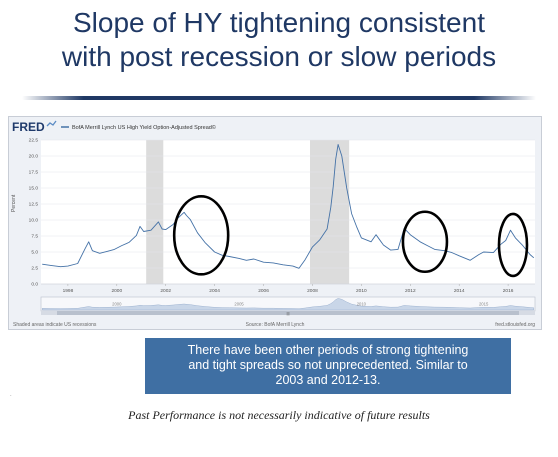 This screenshot has width=558, height=457. What do you see at coordinates (275, 325) in the screenshot?
I see `source-note: Source: BofA Merrill Lynch` at bounding box center [275, 325].